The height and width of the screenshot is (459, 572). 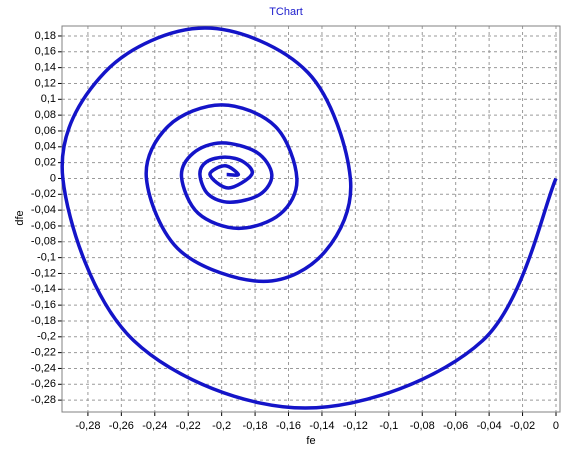 I want to click on y-tick-label: -0,24, so click(x=43, y=368).